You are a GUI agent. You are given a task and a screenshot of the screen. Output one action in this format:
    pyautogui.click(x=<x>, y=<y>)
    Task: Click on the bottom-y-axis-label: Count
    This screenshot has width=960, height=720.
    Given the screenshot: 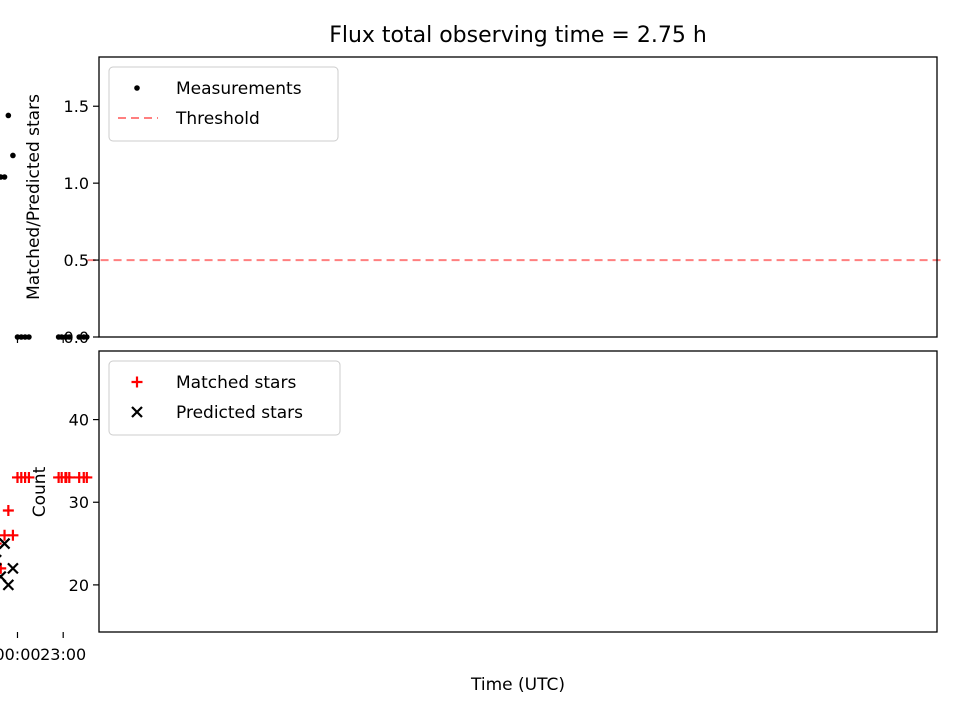 What is the action you would take?
    pyautogui.click(x=40, y=491)
    